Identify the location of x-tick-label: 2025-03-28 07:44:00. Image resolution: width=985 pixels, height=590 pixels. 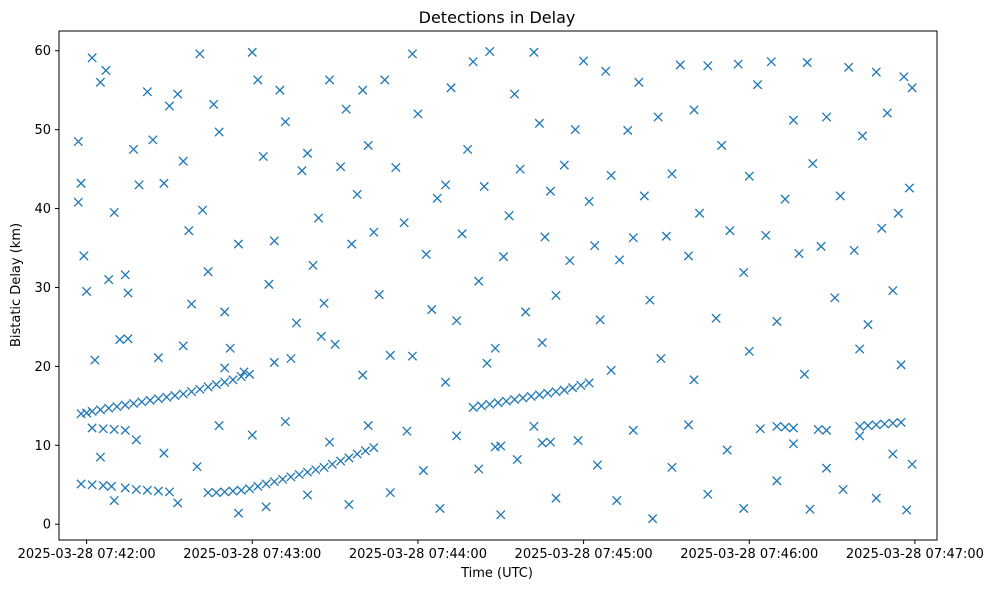
(418, 554).